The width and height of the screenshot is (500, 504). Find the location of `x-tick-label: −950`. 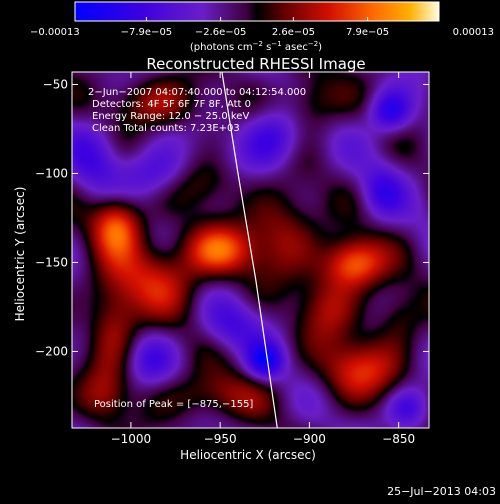

x-tick-label: −950 is located at coordinates (220, 439).